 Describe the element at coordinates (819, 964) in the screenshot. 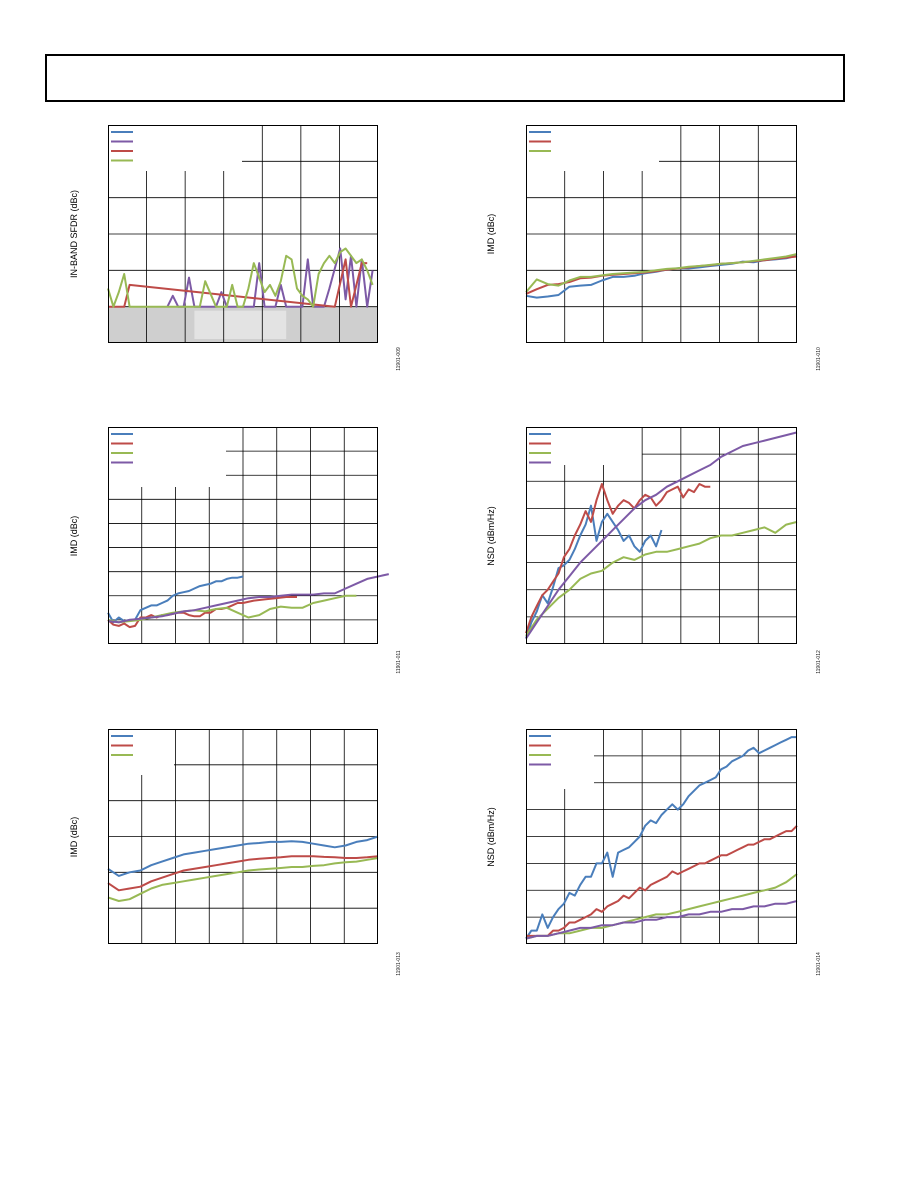

I see `figure-number: 11901-014` at that location.